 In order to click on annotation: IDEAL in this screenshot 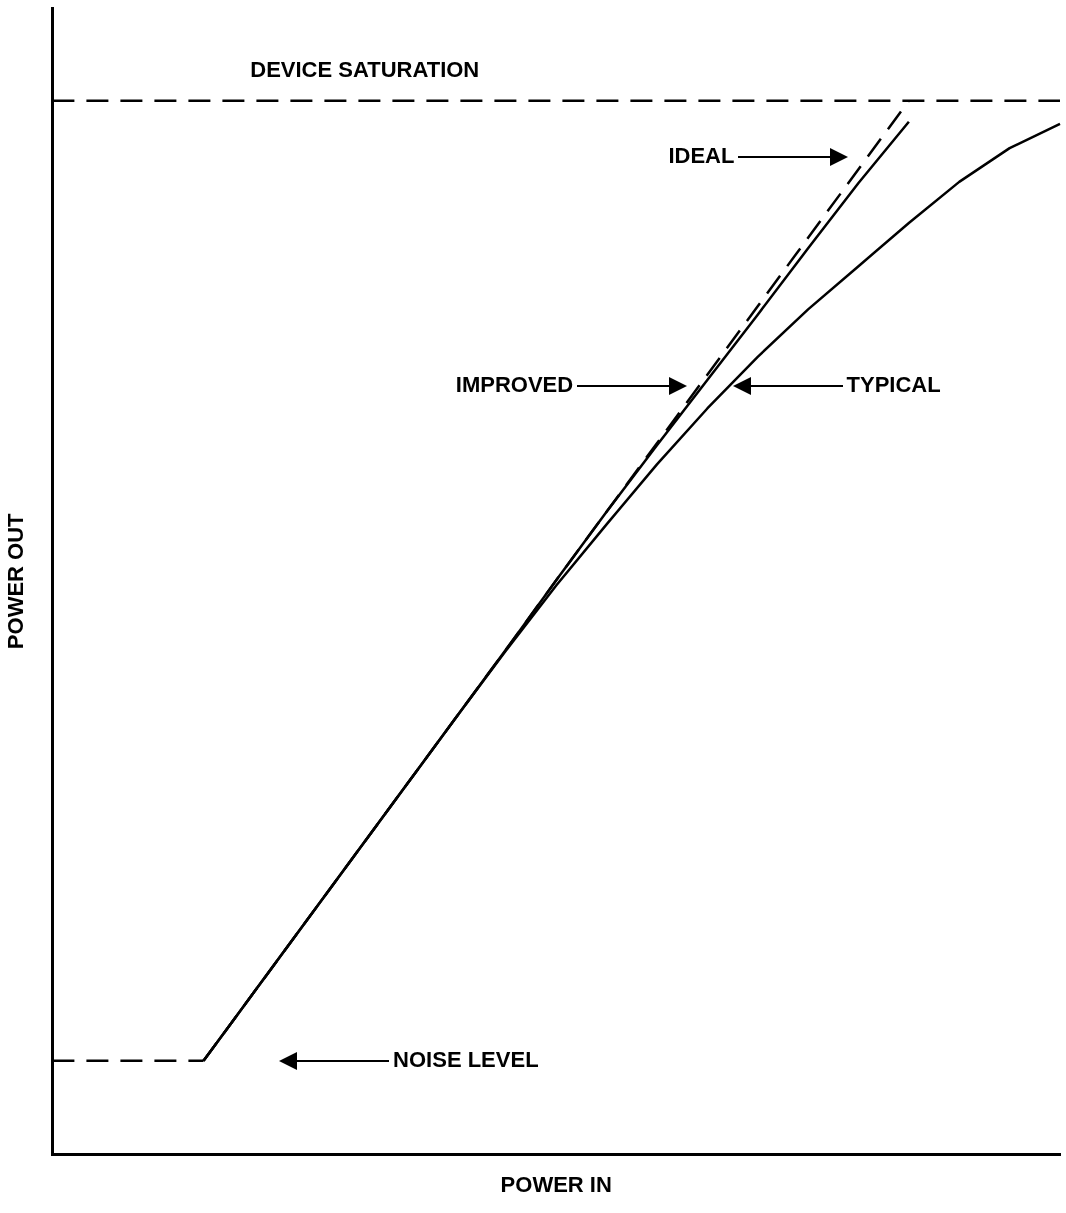, I will do `click(701, 156)`.